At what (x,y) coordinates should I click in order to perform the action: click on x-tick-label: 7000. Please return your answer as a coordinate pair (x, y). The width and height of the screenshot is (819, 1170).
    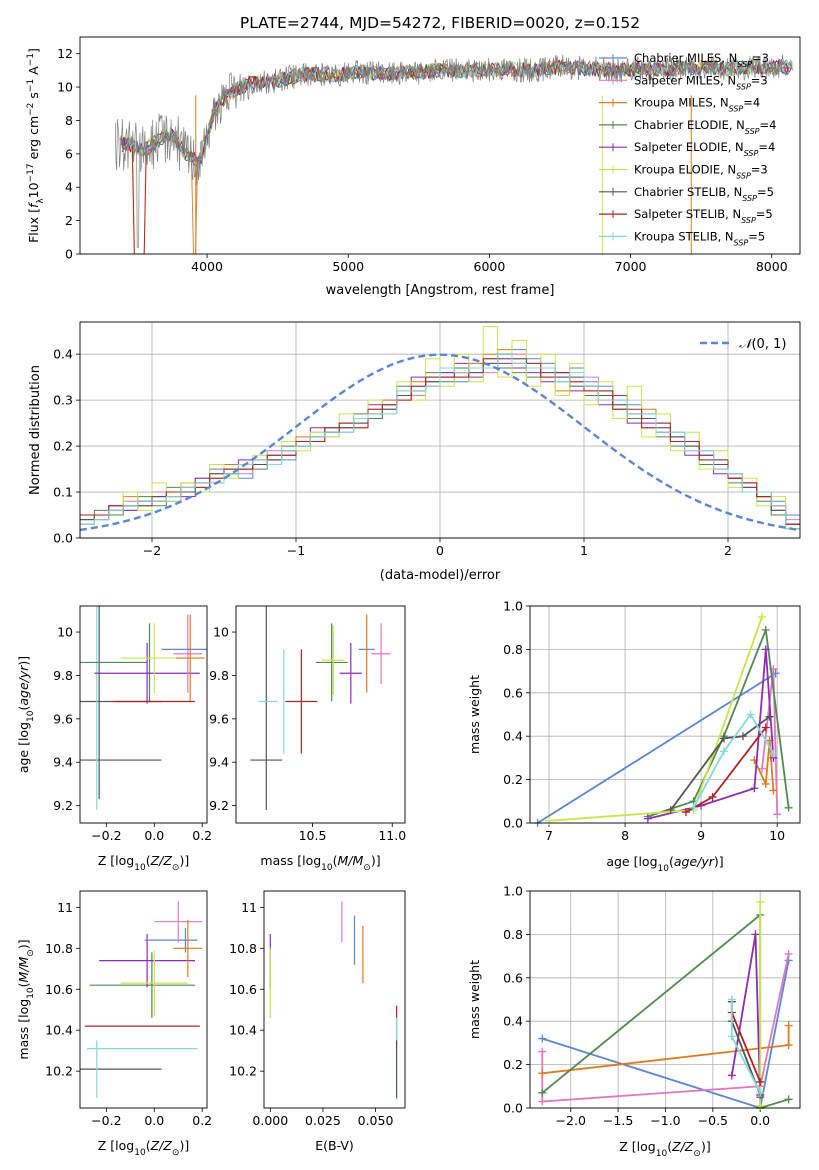
    Looking at the image, I should click on (631, 266).